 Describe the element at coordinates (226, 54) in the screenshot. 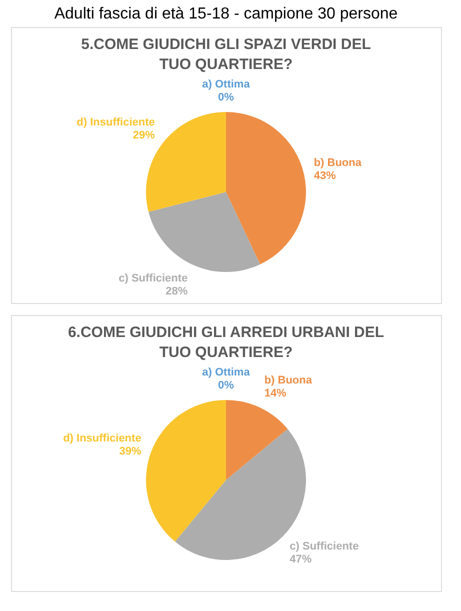

I see `chart-title: 5.COME GIUDICHI GLI SPAZI VERDI DEL TUO QUARTIERE?` at that location.